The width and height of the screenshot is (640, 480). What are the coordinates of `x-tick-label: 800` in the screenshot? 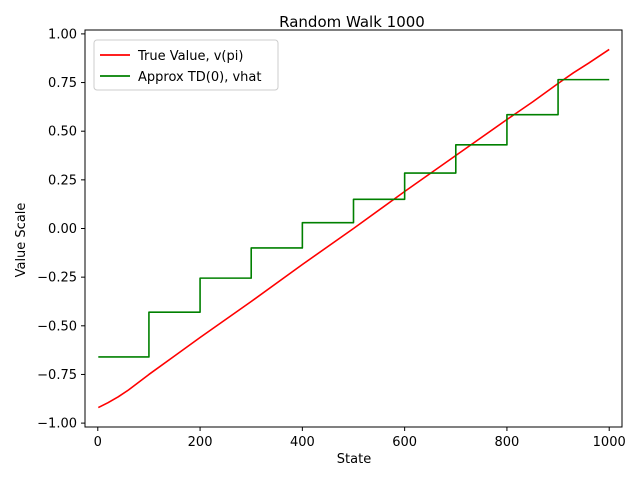 It's located at (507, 442).